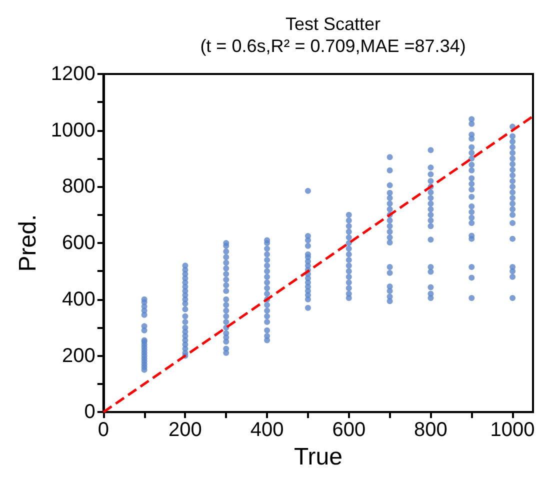 Image resolution: width=547 pixels, height=482 pixels. I want to click on x-tick-label: 200, so click(185, 430).